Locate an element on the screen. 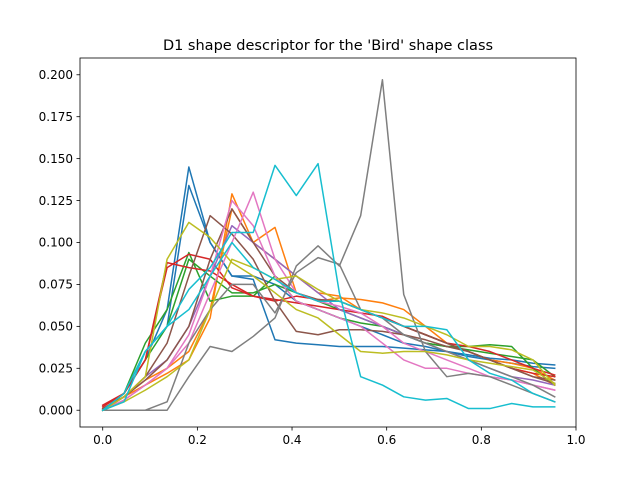 This screenshot has height=480, width=640. y-tick-label: 0.050 is located at coordinates (56, 327).